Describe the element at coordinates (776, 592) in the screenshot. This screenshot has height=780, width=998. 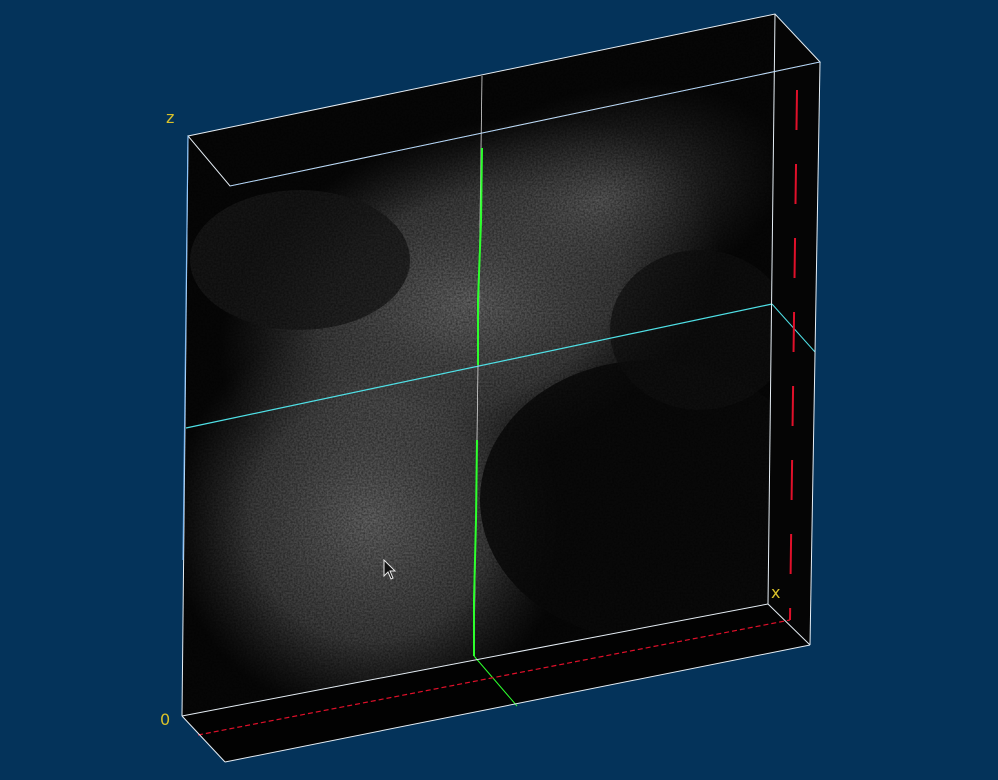
I see `axis-label-x: x` at that location.